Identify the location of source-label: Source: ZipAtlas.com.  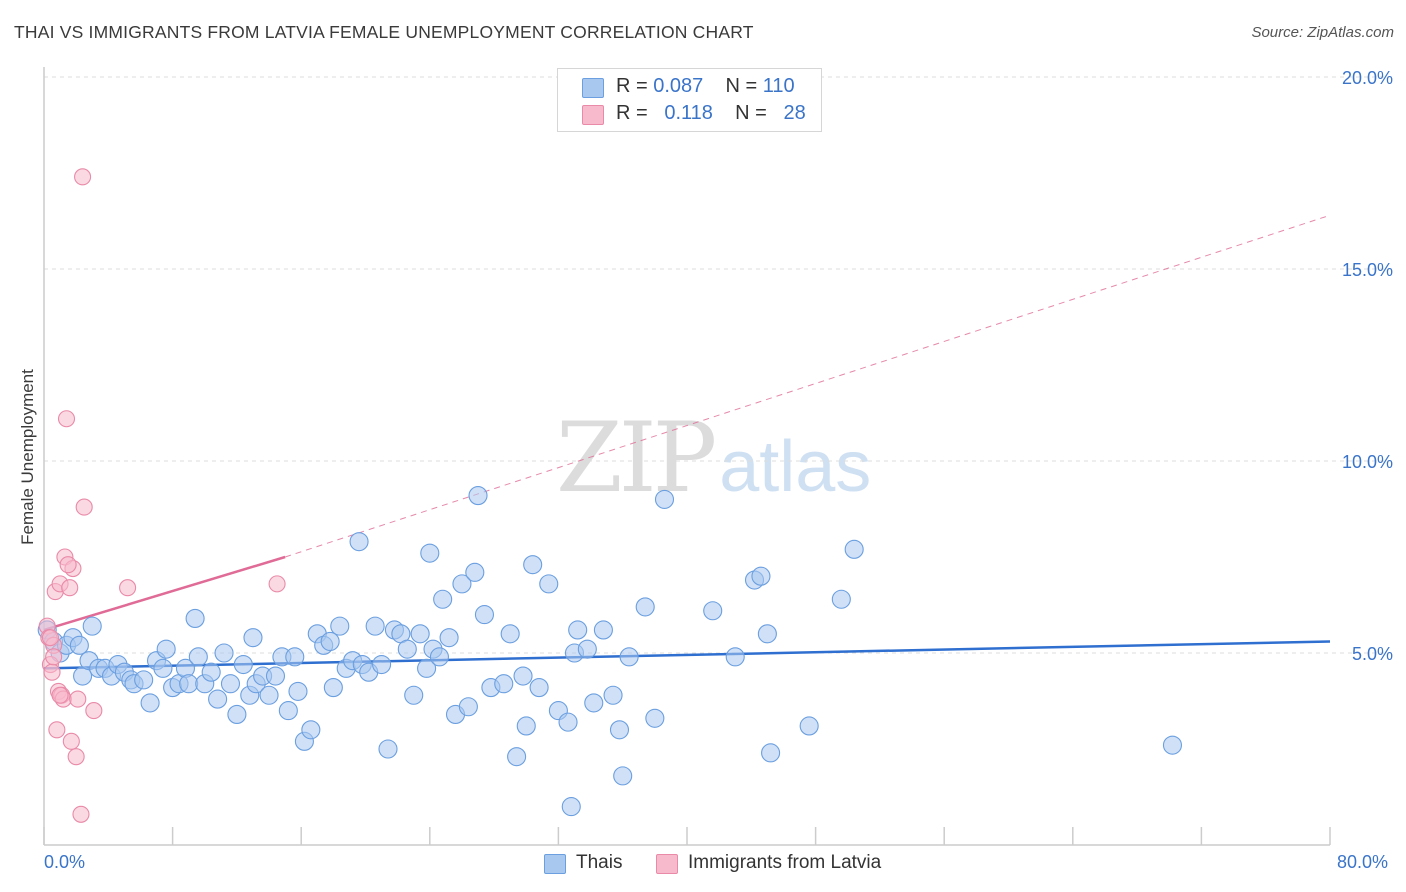
(1322, 32).